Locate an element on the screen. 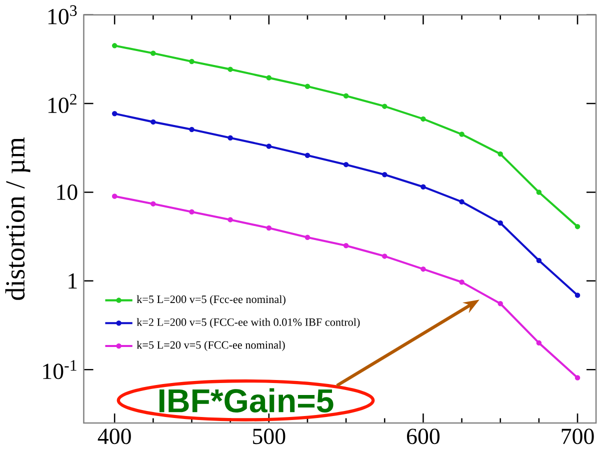 The height and width of the screenshot is (449, 600). legend-label: k=5 L=20 v=5 (FCC-ee nominal) is located at coordinates (210, 345).